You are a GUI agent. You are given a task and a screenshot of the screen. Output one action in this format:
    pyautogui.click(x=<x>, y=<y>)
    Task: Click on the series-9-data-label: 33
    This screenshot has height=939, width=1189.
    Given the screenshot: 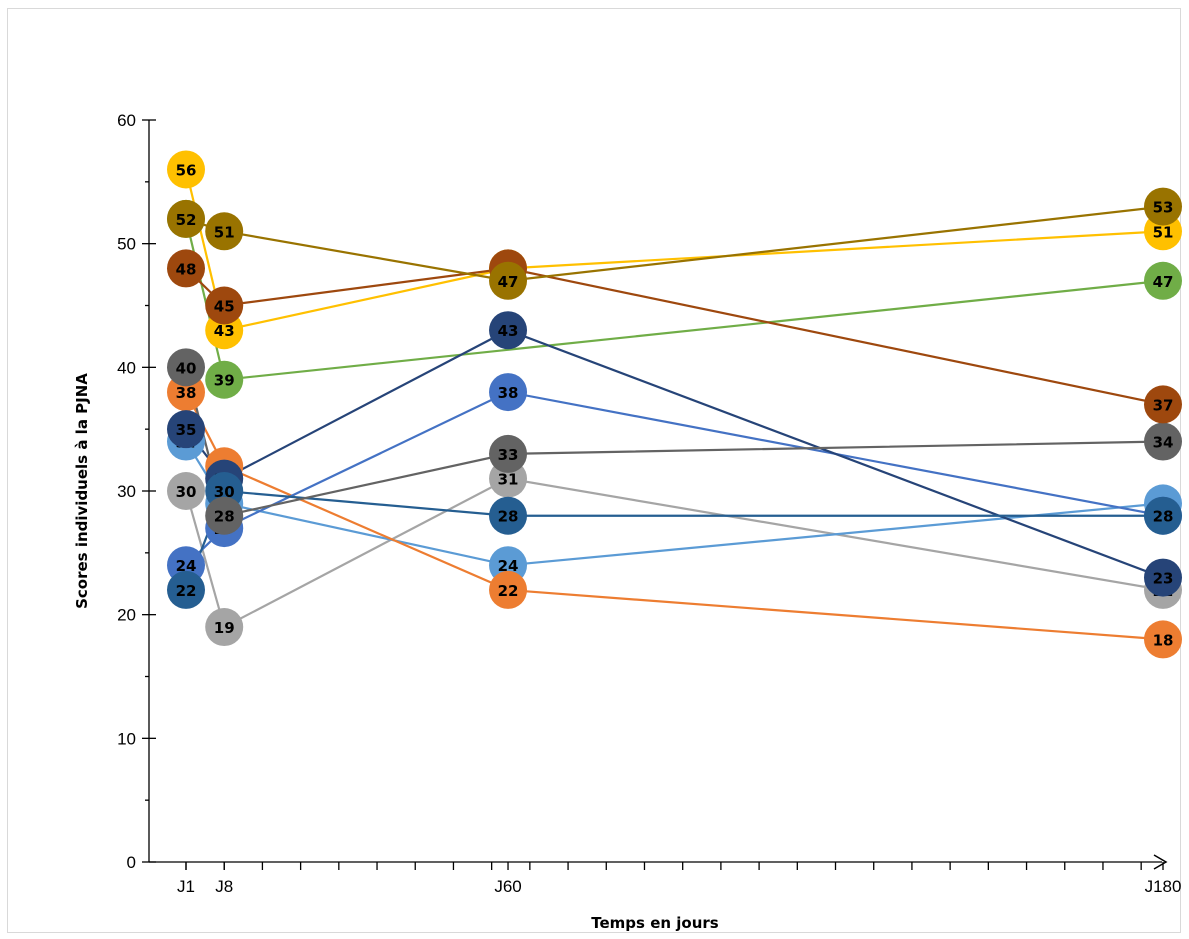 What is the action you would take?
    pyautogui.click(x=508, y=455)
    